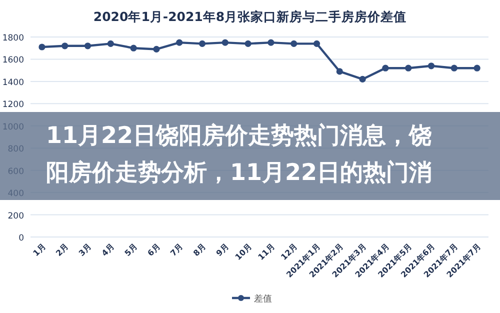 The width and height of the screenshot is (500, 313). I want to click on x-tick-label: 2月, so click(62, 250).